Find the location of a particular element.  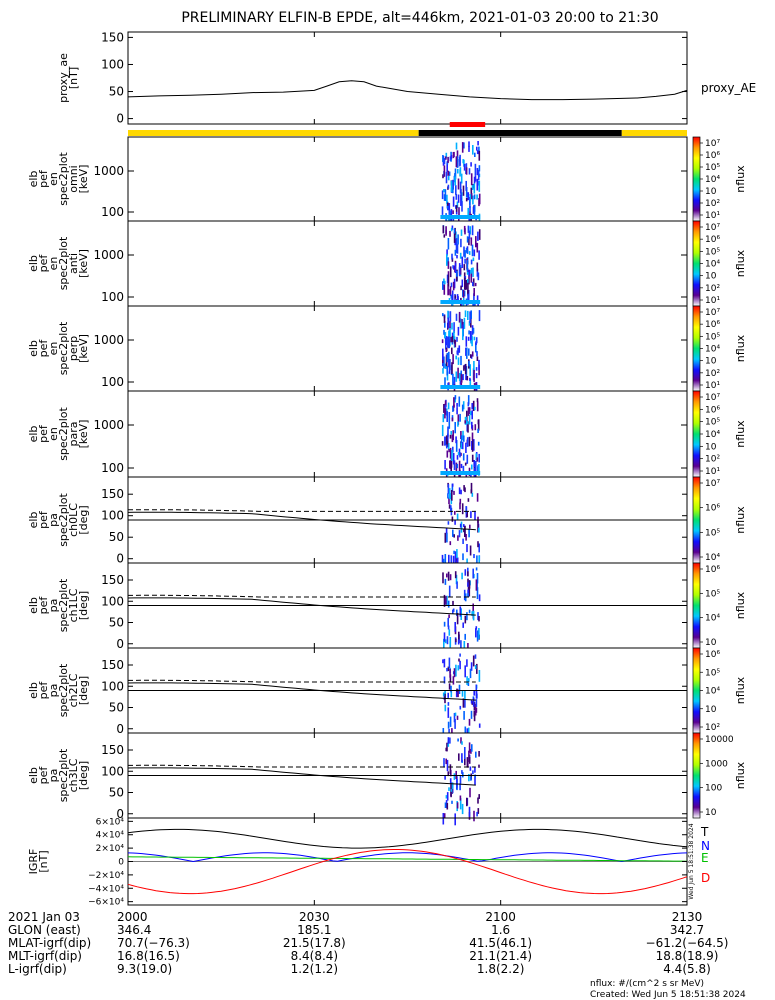

footer-row-label: MLAT-igrf(dip) is located at coordinates (49, 943).